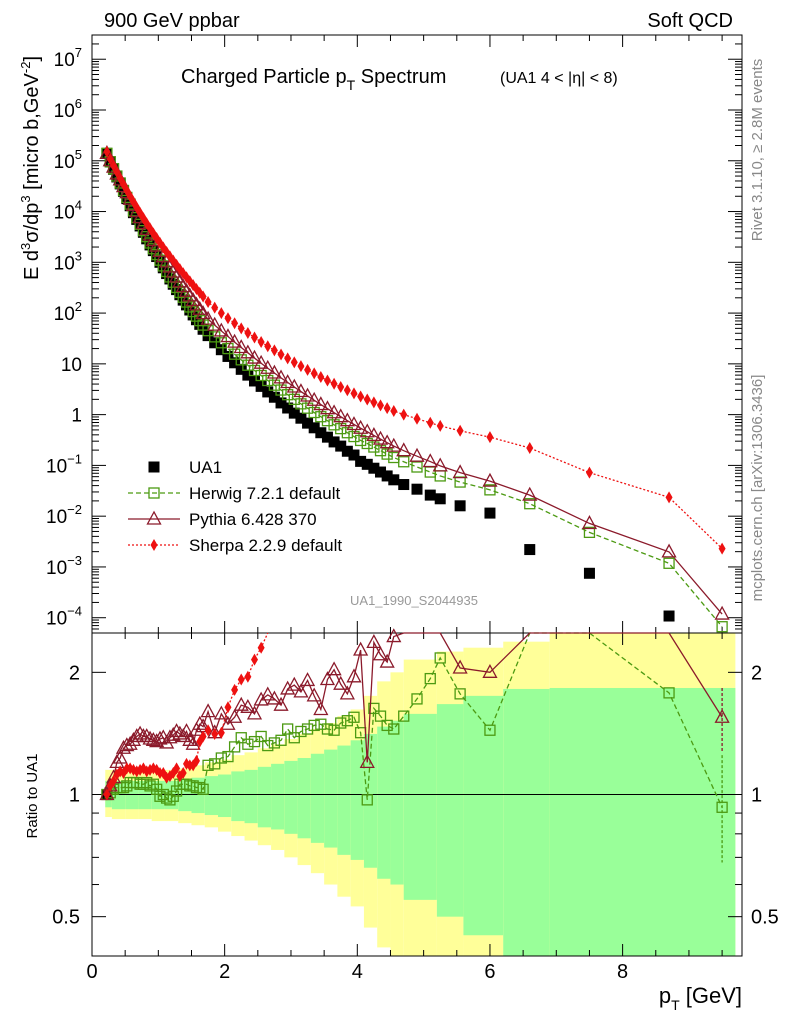 The height and width of the screenshot is (1024, 786). What do you see at coordinates (765, 918) in the screenshot?
I see `ratio-y-tick-label-right: 0.5` at bounding box center [765, 918].